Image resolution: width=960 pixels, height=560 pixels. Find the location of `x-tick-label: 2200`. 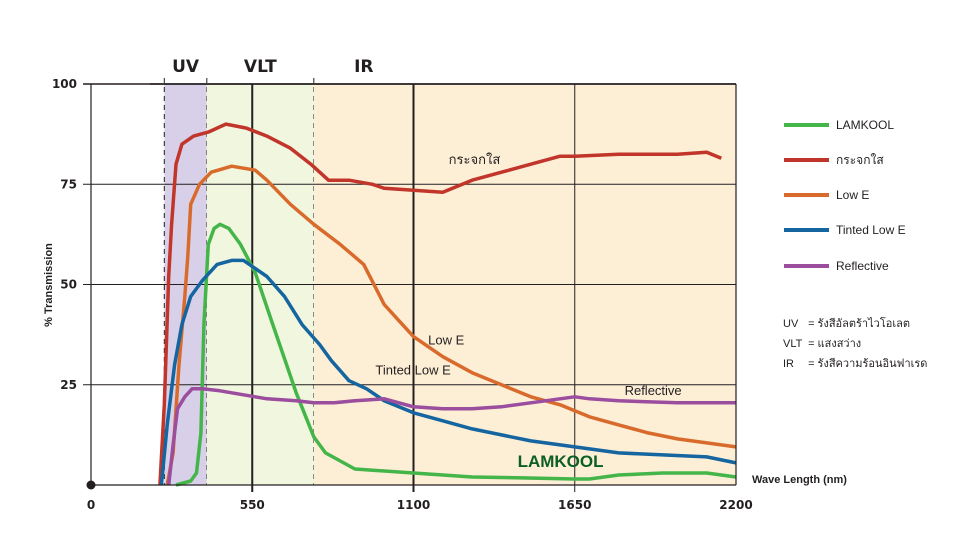

x-tick-label: 2200 is located at coordinates (735, 505).